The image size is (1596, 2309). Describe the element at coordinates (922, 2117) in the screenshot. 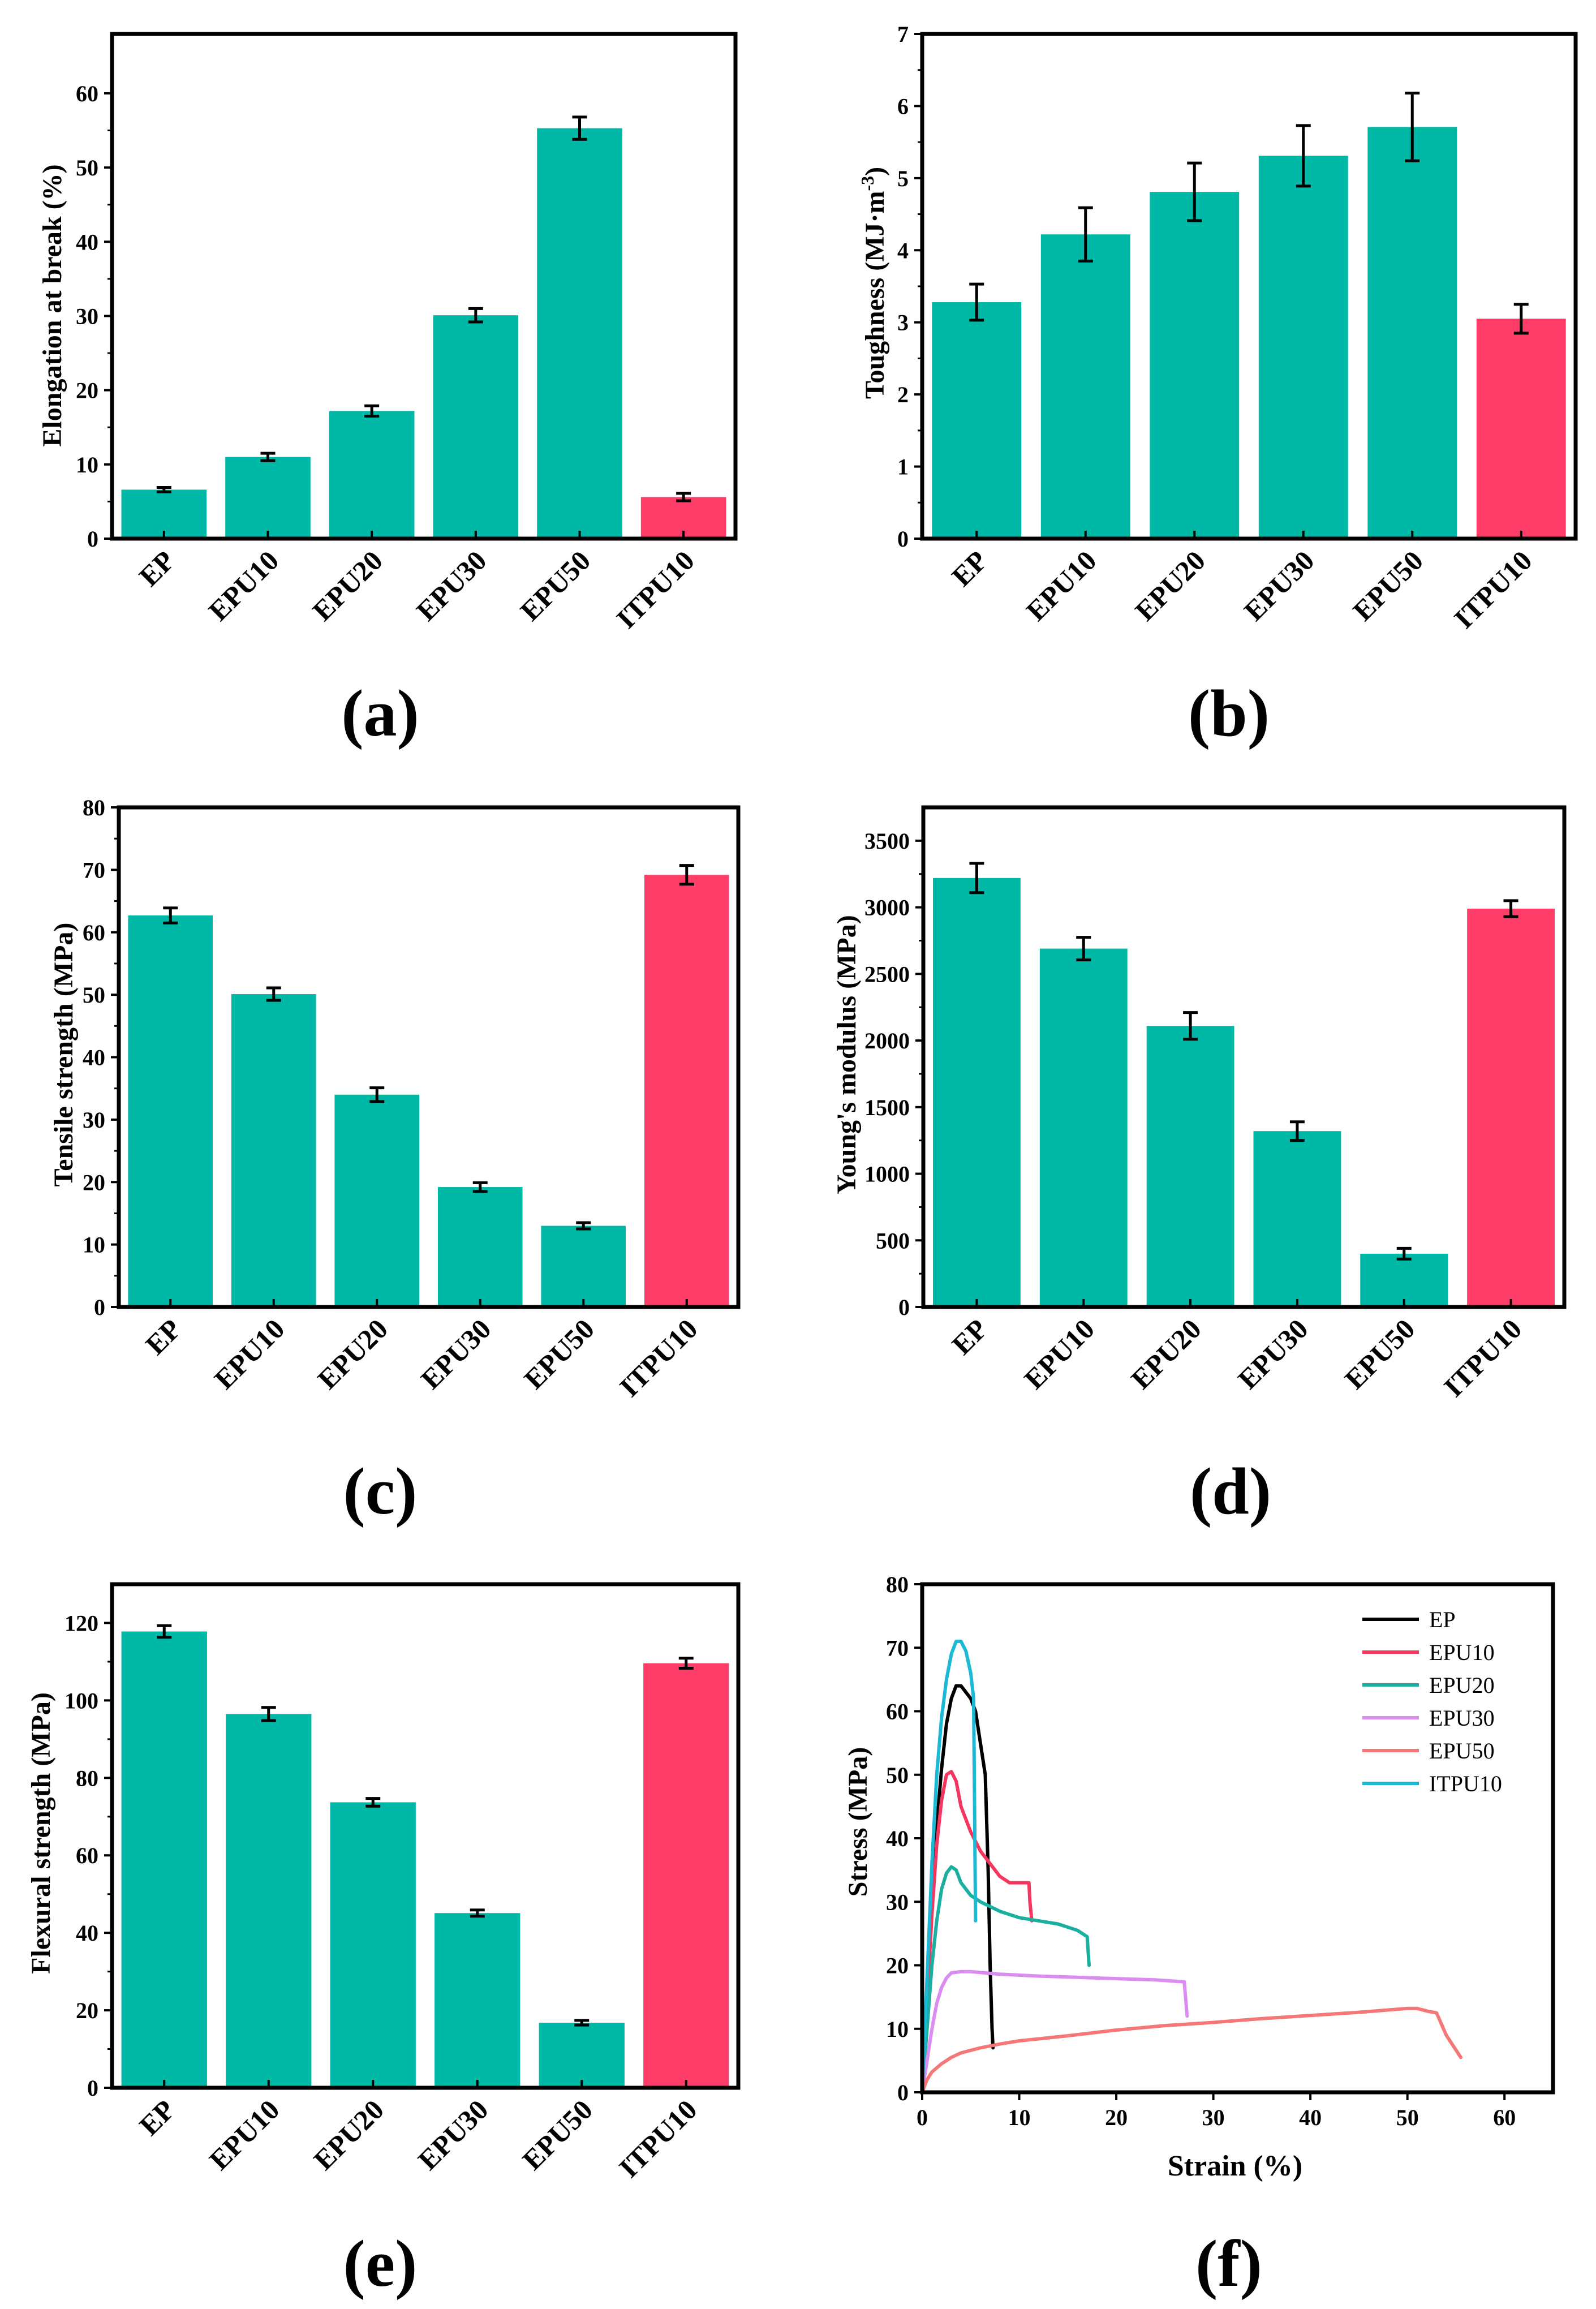

I see `x-tick-label: 0` at that location.